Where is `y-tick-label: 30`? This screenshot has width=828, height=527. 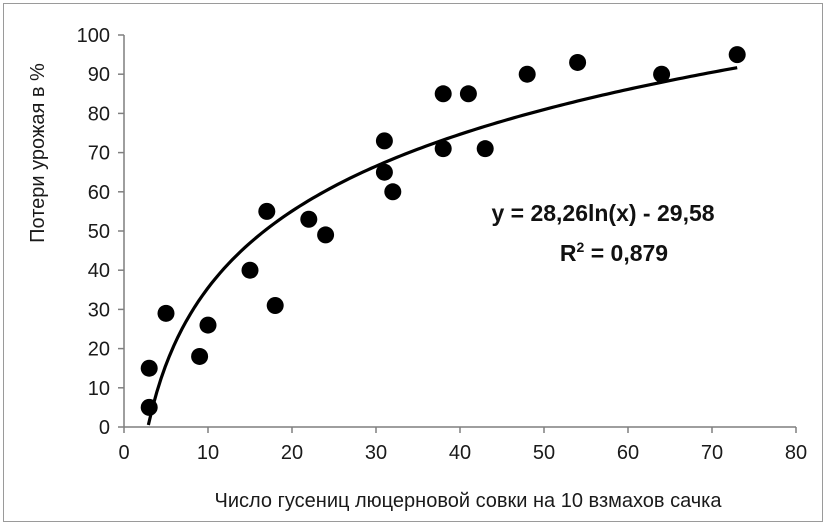
y-tick-label: 30 is located at coordinates (99, 310).